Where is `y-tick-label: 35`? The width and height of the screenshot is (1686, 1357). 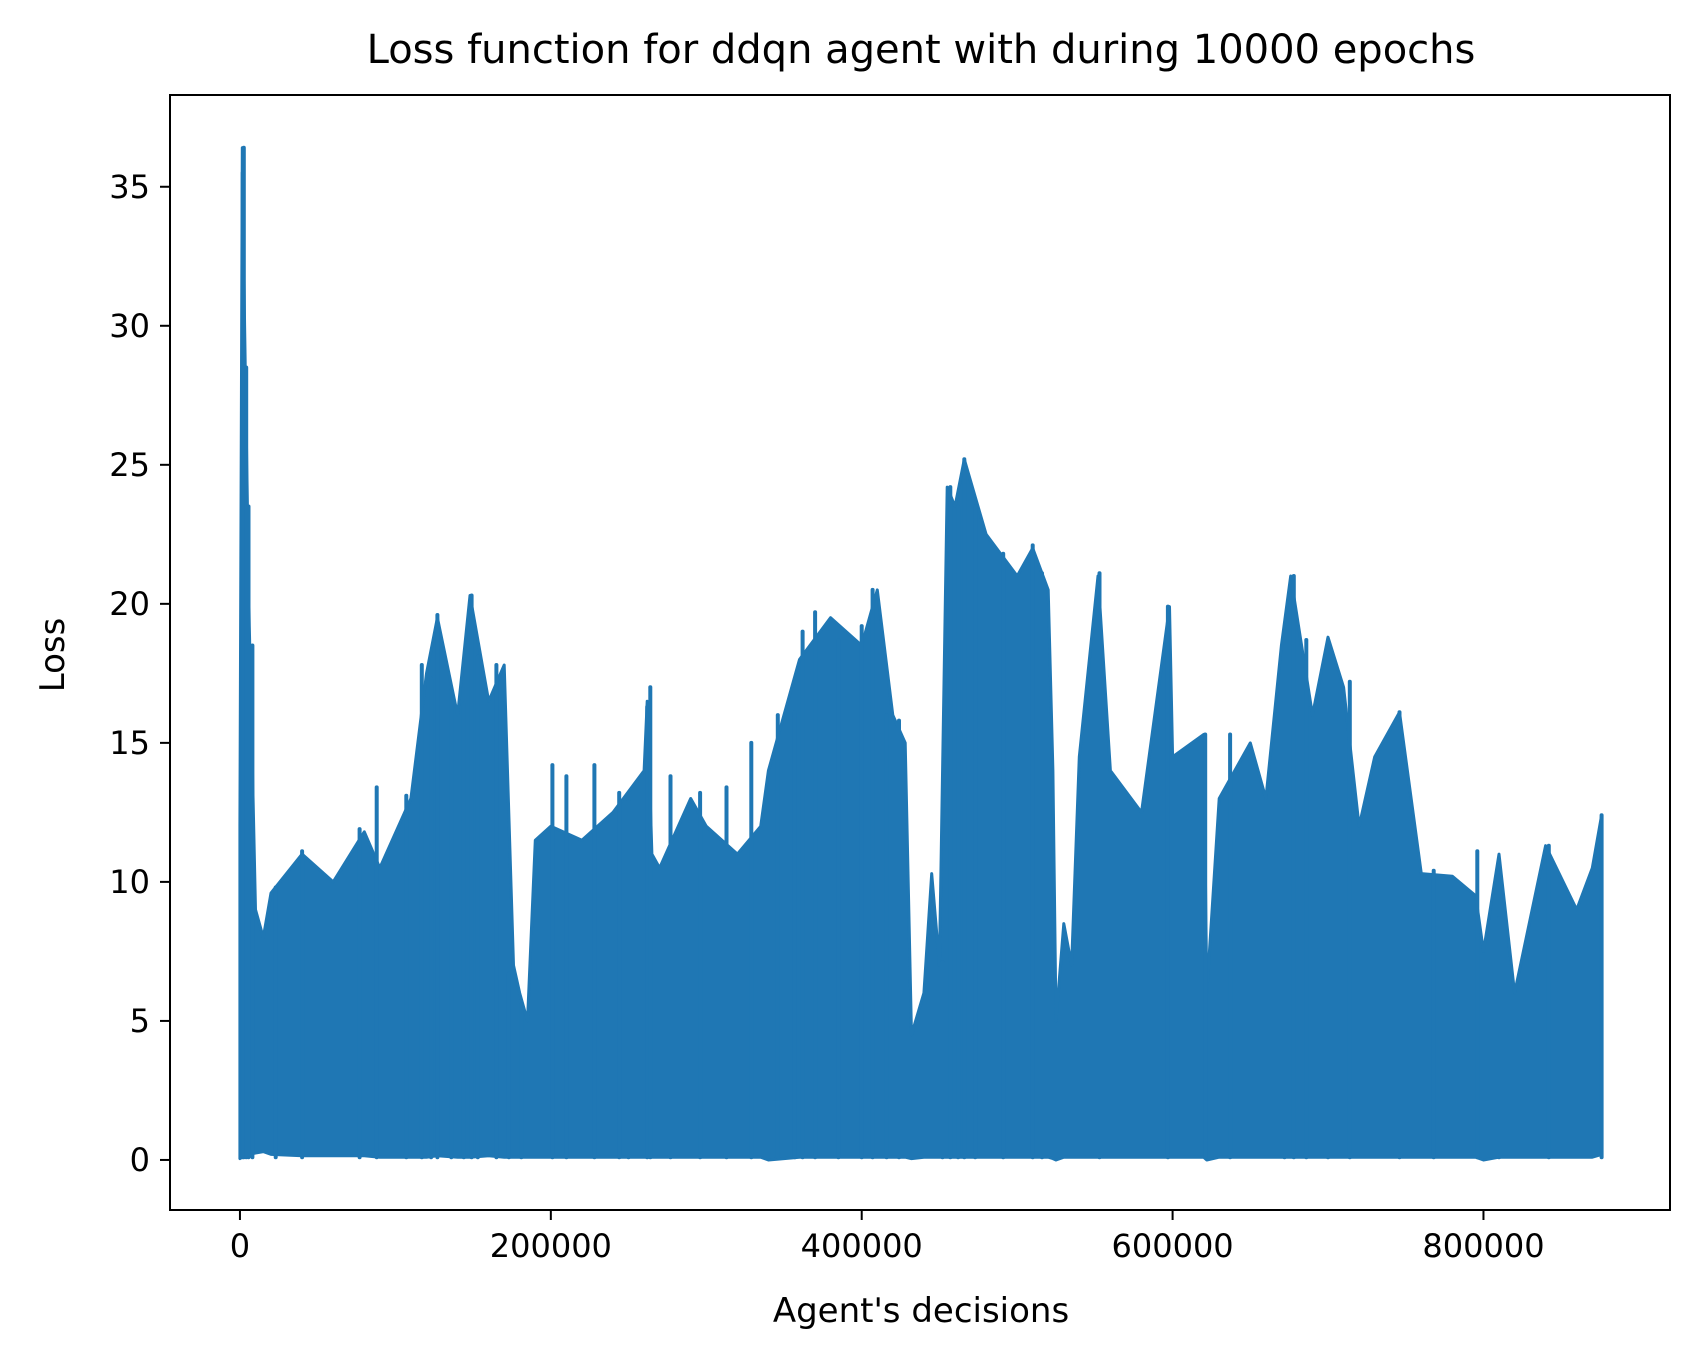 y-tick-label: 35 is located at coordinates (129, 187).